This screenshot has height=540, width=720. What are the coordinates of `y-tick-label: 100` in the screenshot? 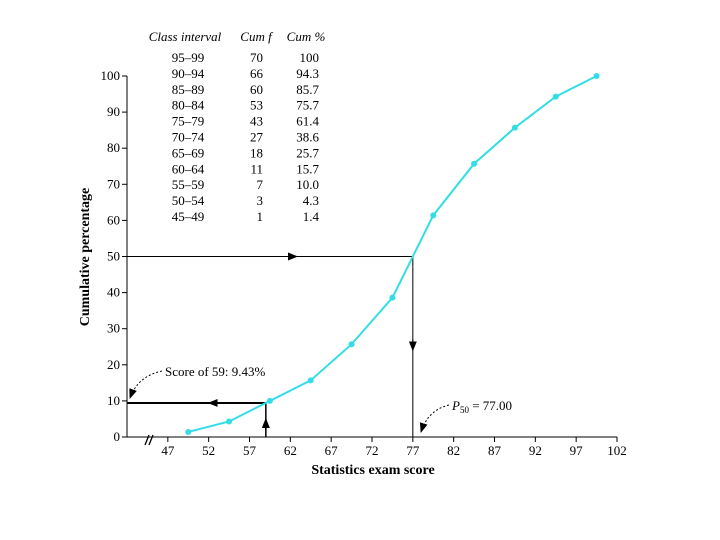 It's located at (111, 75).